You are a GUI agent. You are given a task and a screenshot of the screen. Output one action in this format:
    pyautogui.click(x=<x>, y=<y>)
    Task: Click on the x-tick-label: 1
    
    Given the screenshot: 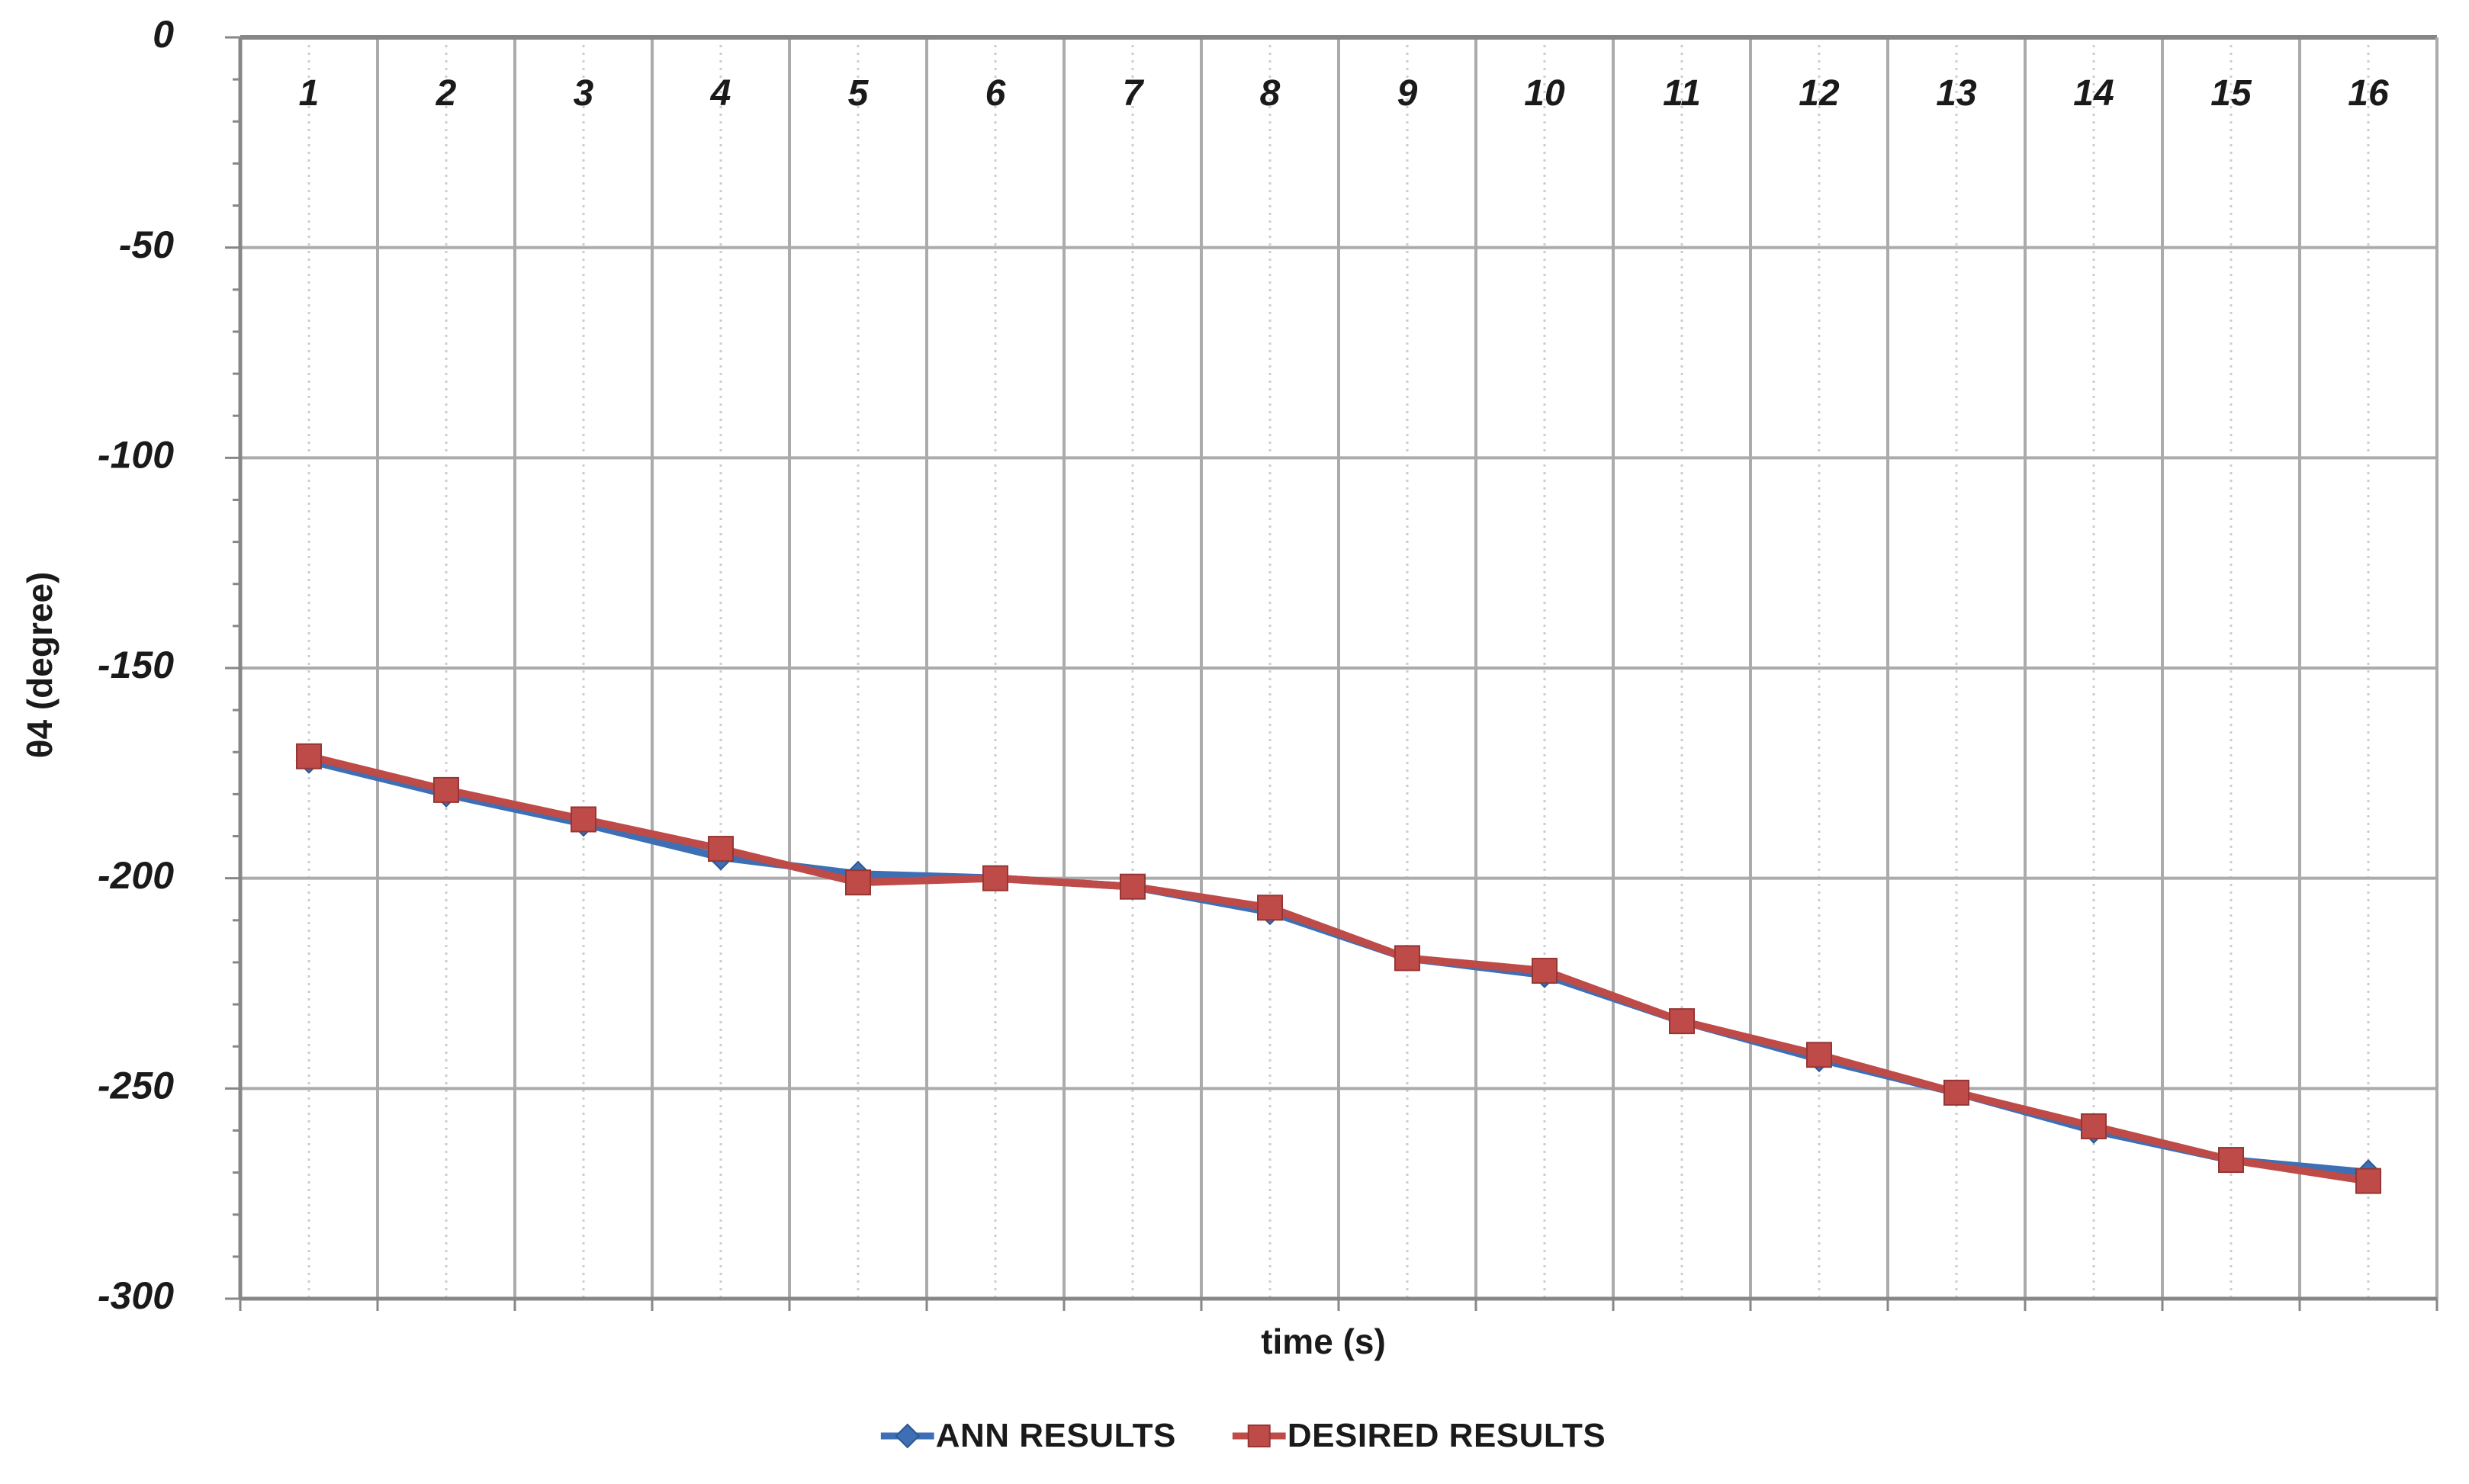 What is the action you would take?
    pyautogui.click(x=309, y=94)
    